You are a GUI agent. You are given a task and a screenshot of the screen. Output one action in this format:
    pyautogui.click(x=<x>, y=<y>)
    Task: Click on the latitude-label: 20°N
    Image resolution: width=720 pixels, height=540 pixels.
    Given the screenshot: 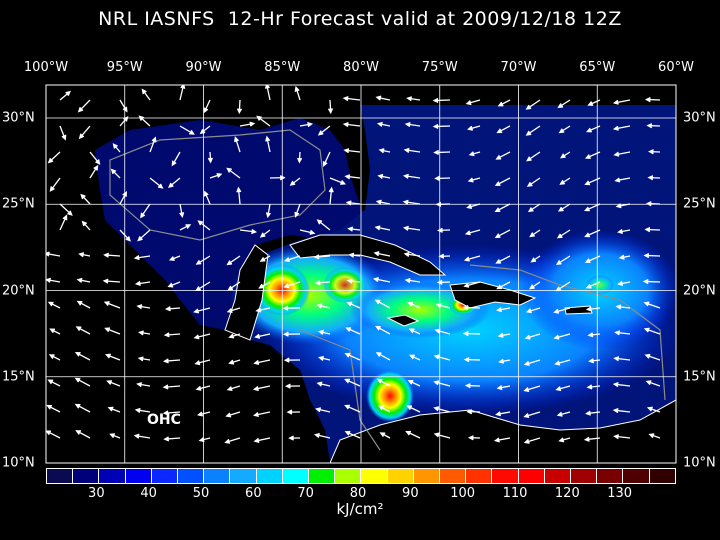 What is the action you would take?
    pyautogui.click(x=699, y=290)
    